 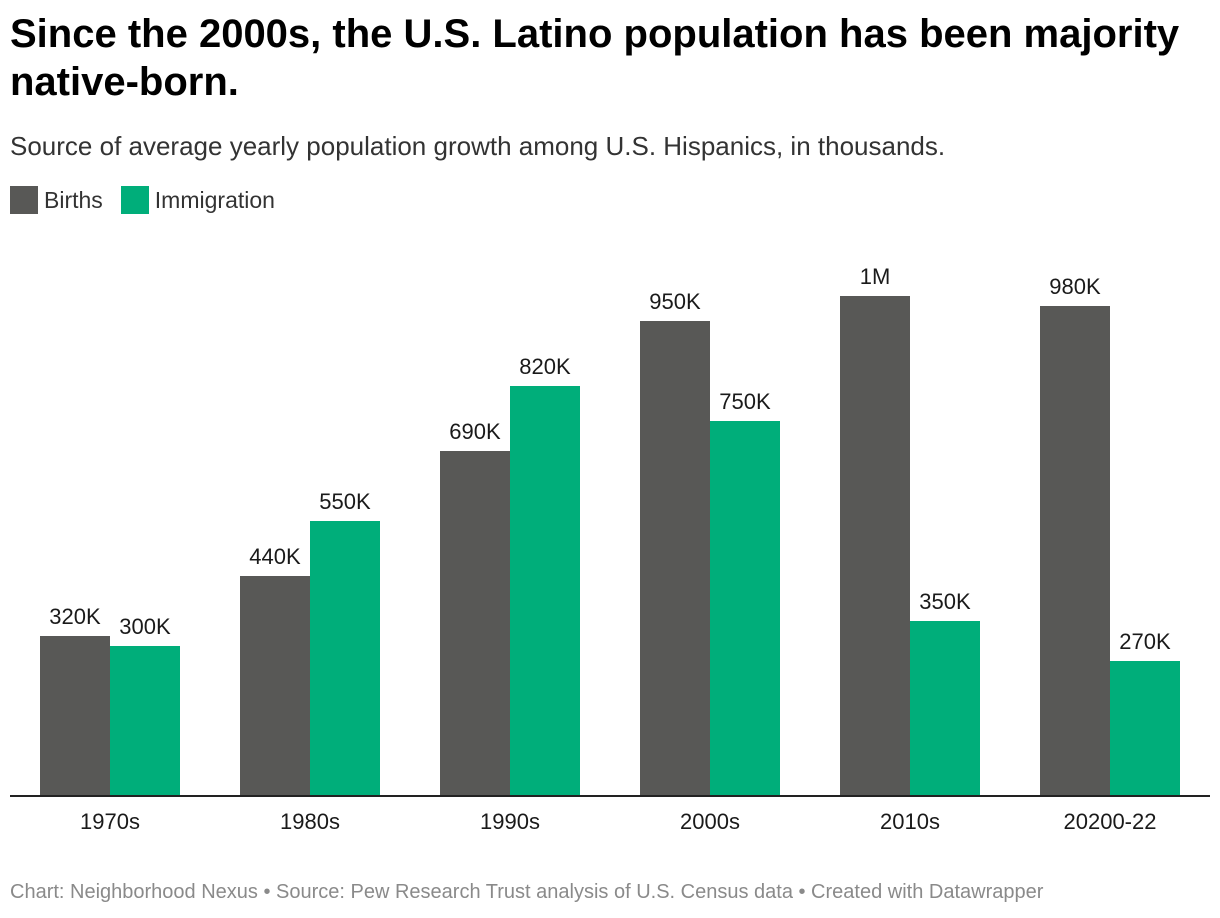 What do you see at coordinates (24, 200) in the screenshot?
I see `legend-swatch-births` at bounding box center [24, 200].